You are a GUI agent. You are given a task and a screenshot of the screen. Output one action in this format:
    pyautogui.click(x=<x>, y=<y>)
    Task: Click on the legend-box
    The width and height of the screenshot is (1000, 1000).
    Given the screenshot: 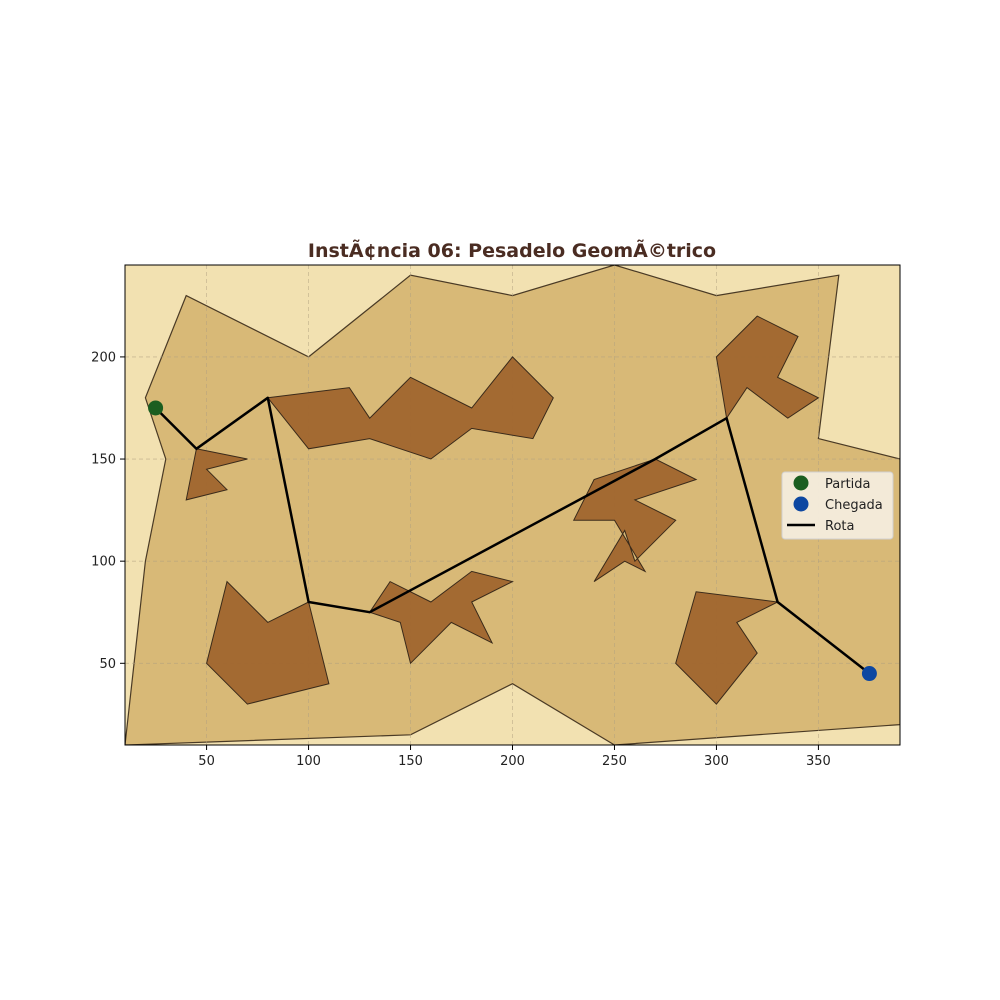 What is the action you would take?
    pyautogui.click(x=837, y=505)
    